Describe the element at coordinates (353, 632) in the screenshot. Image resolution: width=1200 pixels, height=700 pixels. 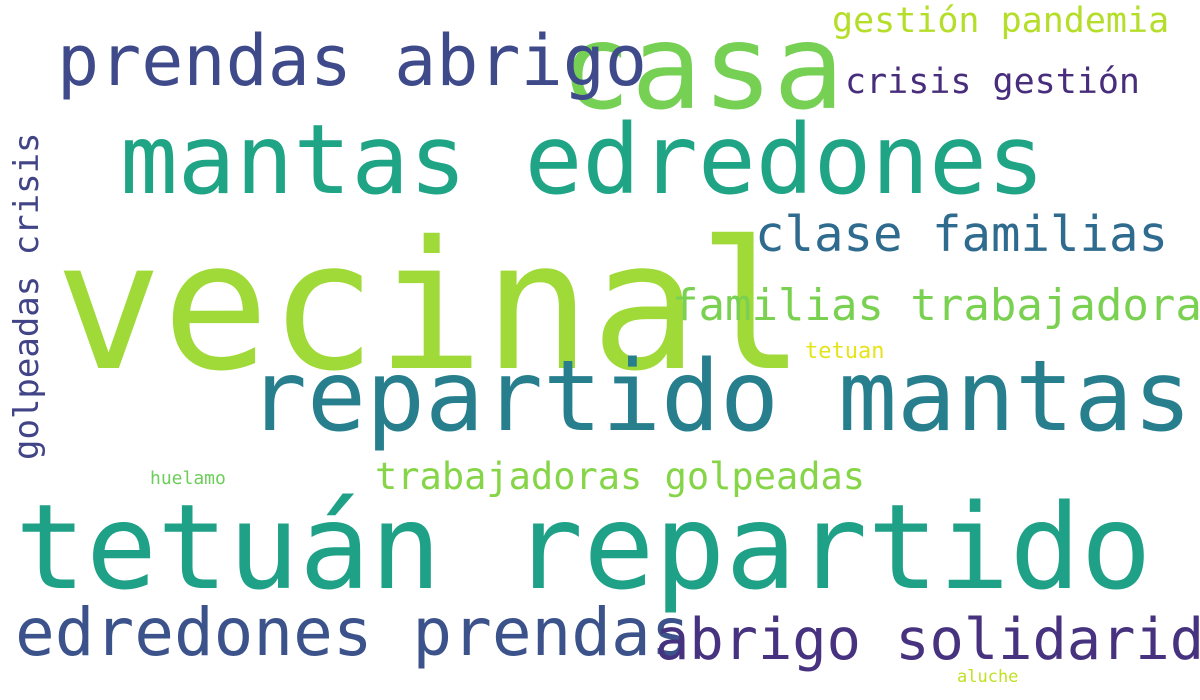
I see `word-edredones-prendas: edredones prendas` at that location.